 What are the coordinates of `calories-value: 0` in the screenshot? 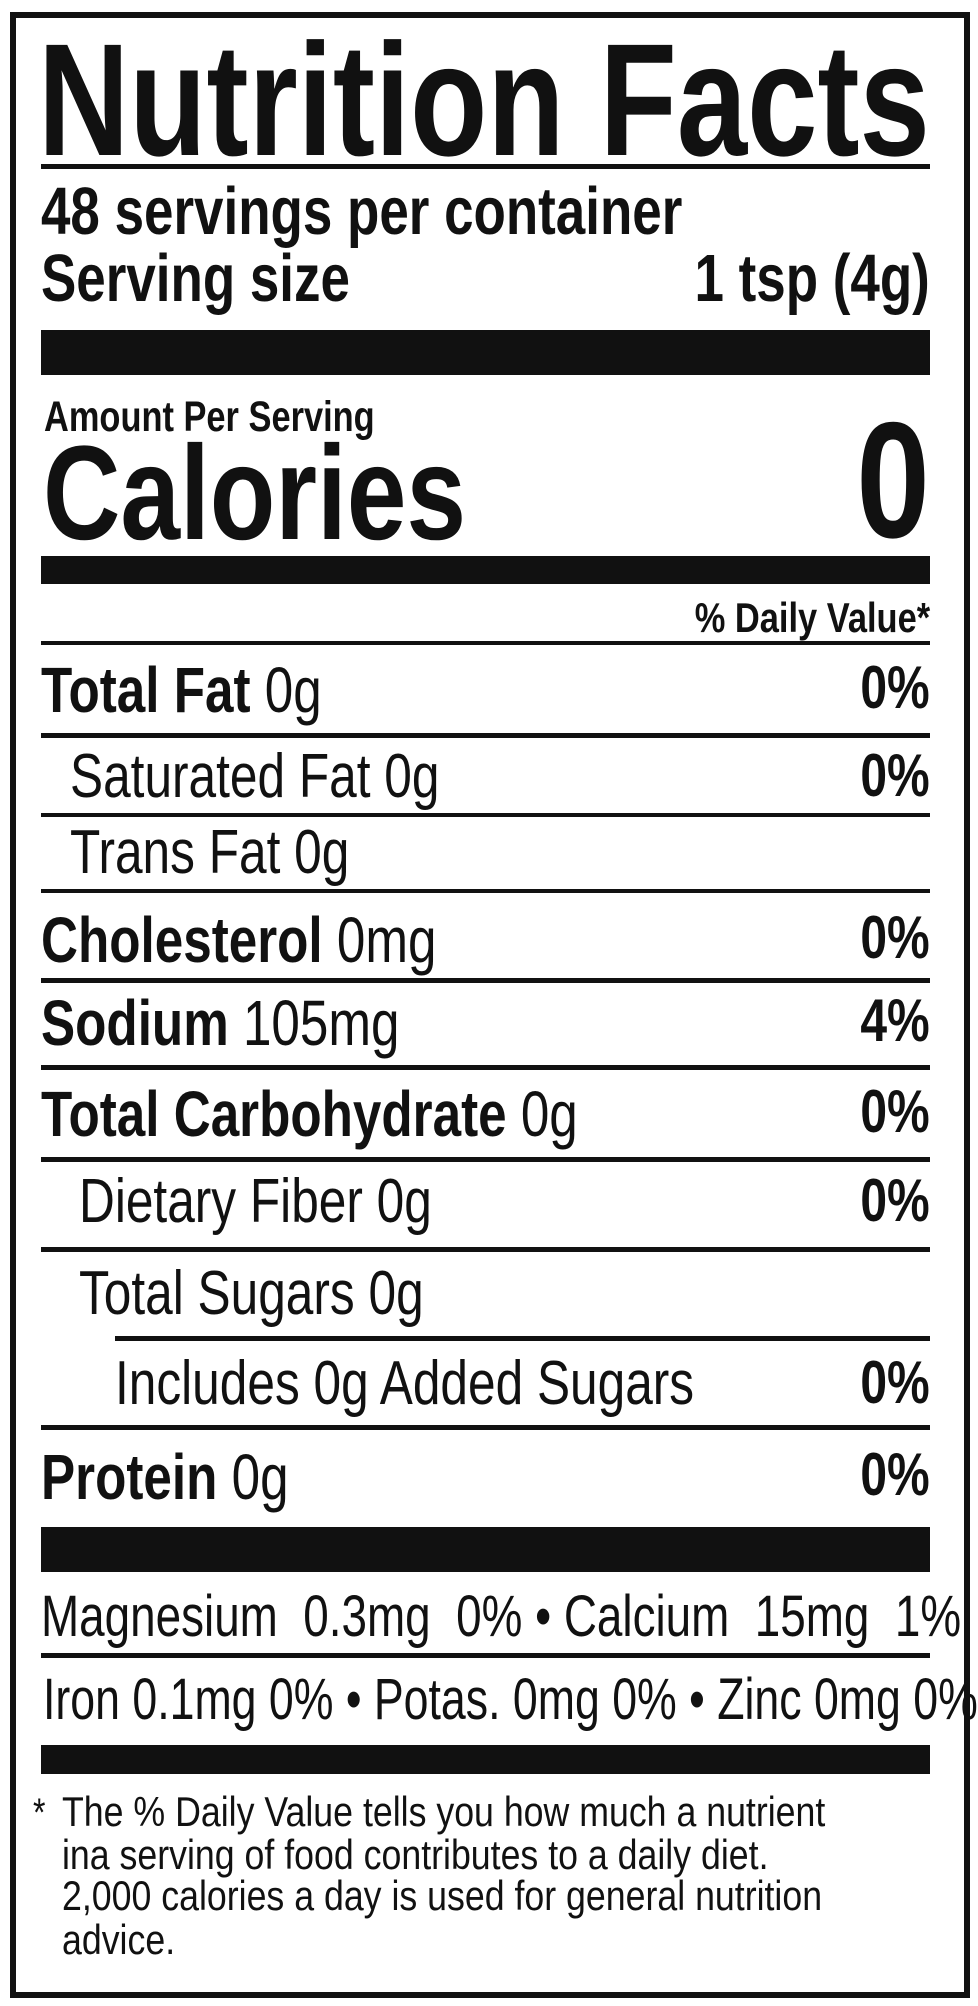 It's located at (893, 480).